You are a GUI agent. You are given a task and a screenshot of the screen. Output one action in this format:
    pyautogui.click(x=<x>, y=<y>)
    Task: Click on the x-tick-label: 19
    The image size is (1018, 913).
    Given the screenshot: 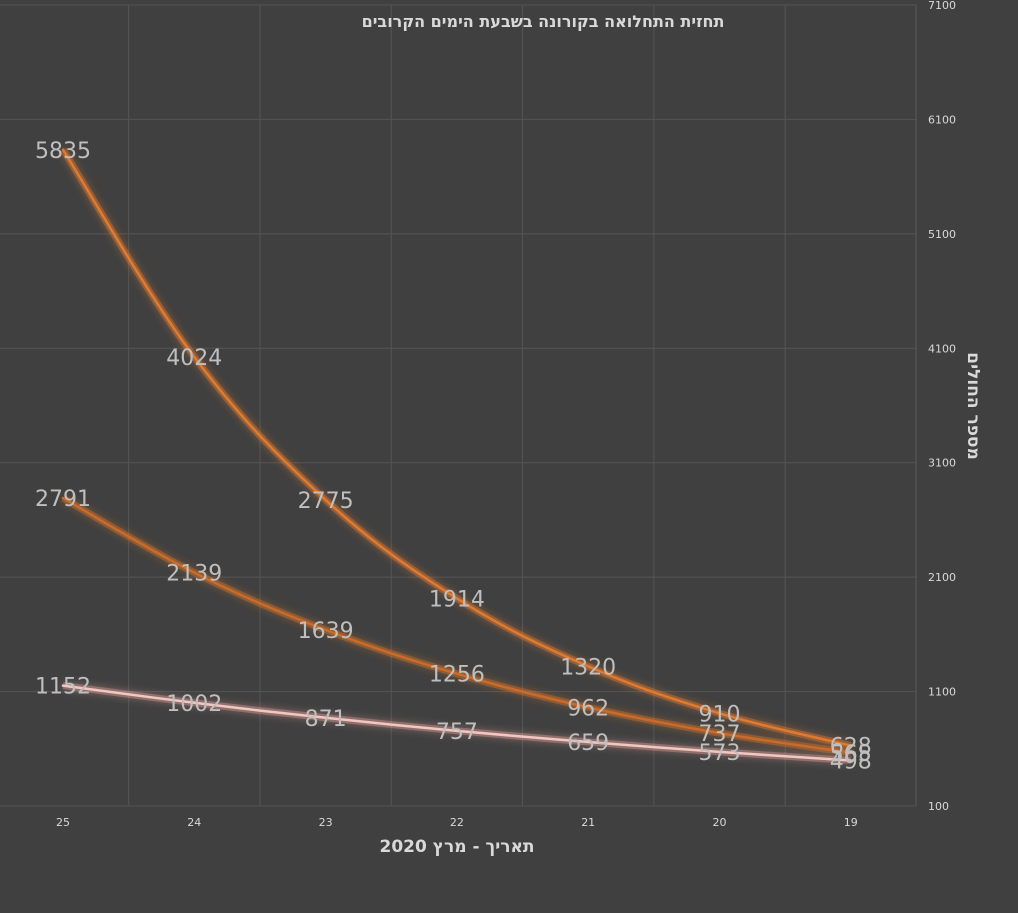 What is the action you would take?
    pyautogui.click(x=851, y=822)
    